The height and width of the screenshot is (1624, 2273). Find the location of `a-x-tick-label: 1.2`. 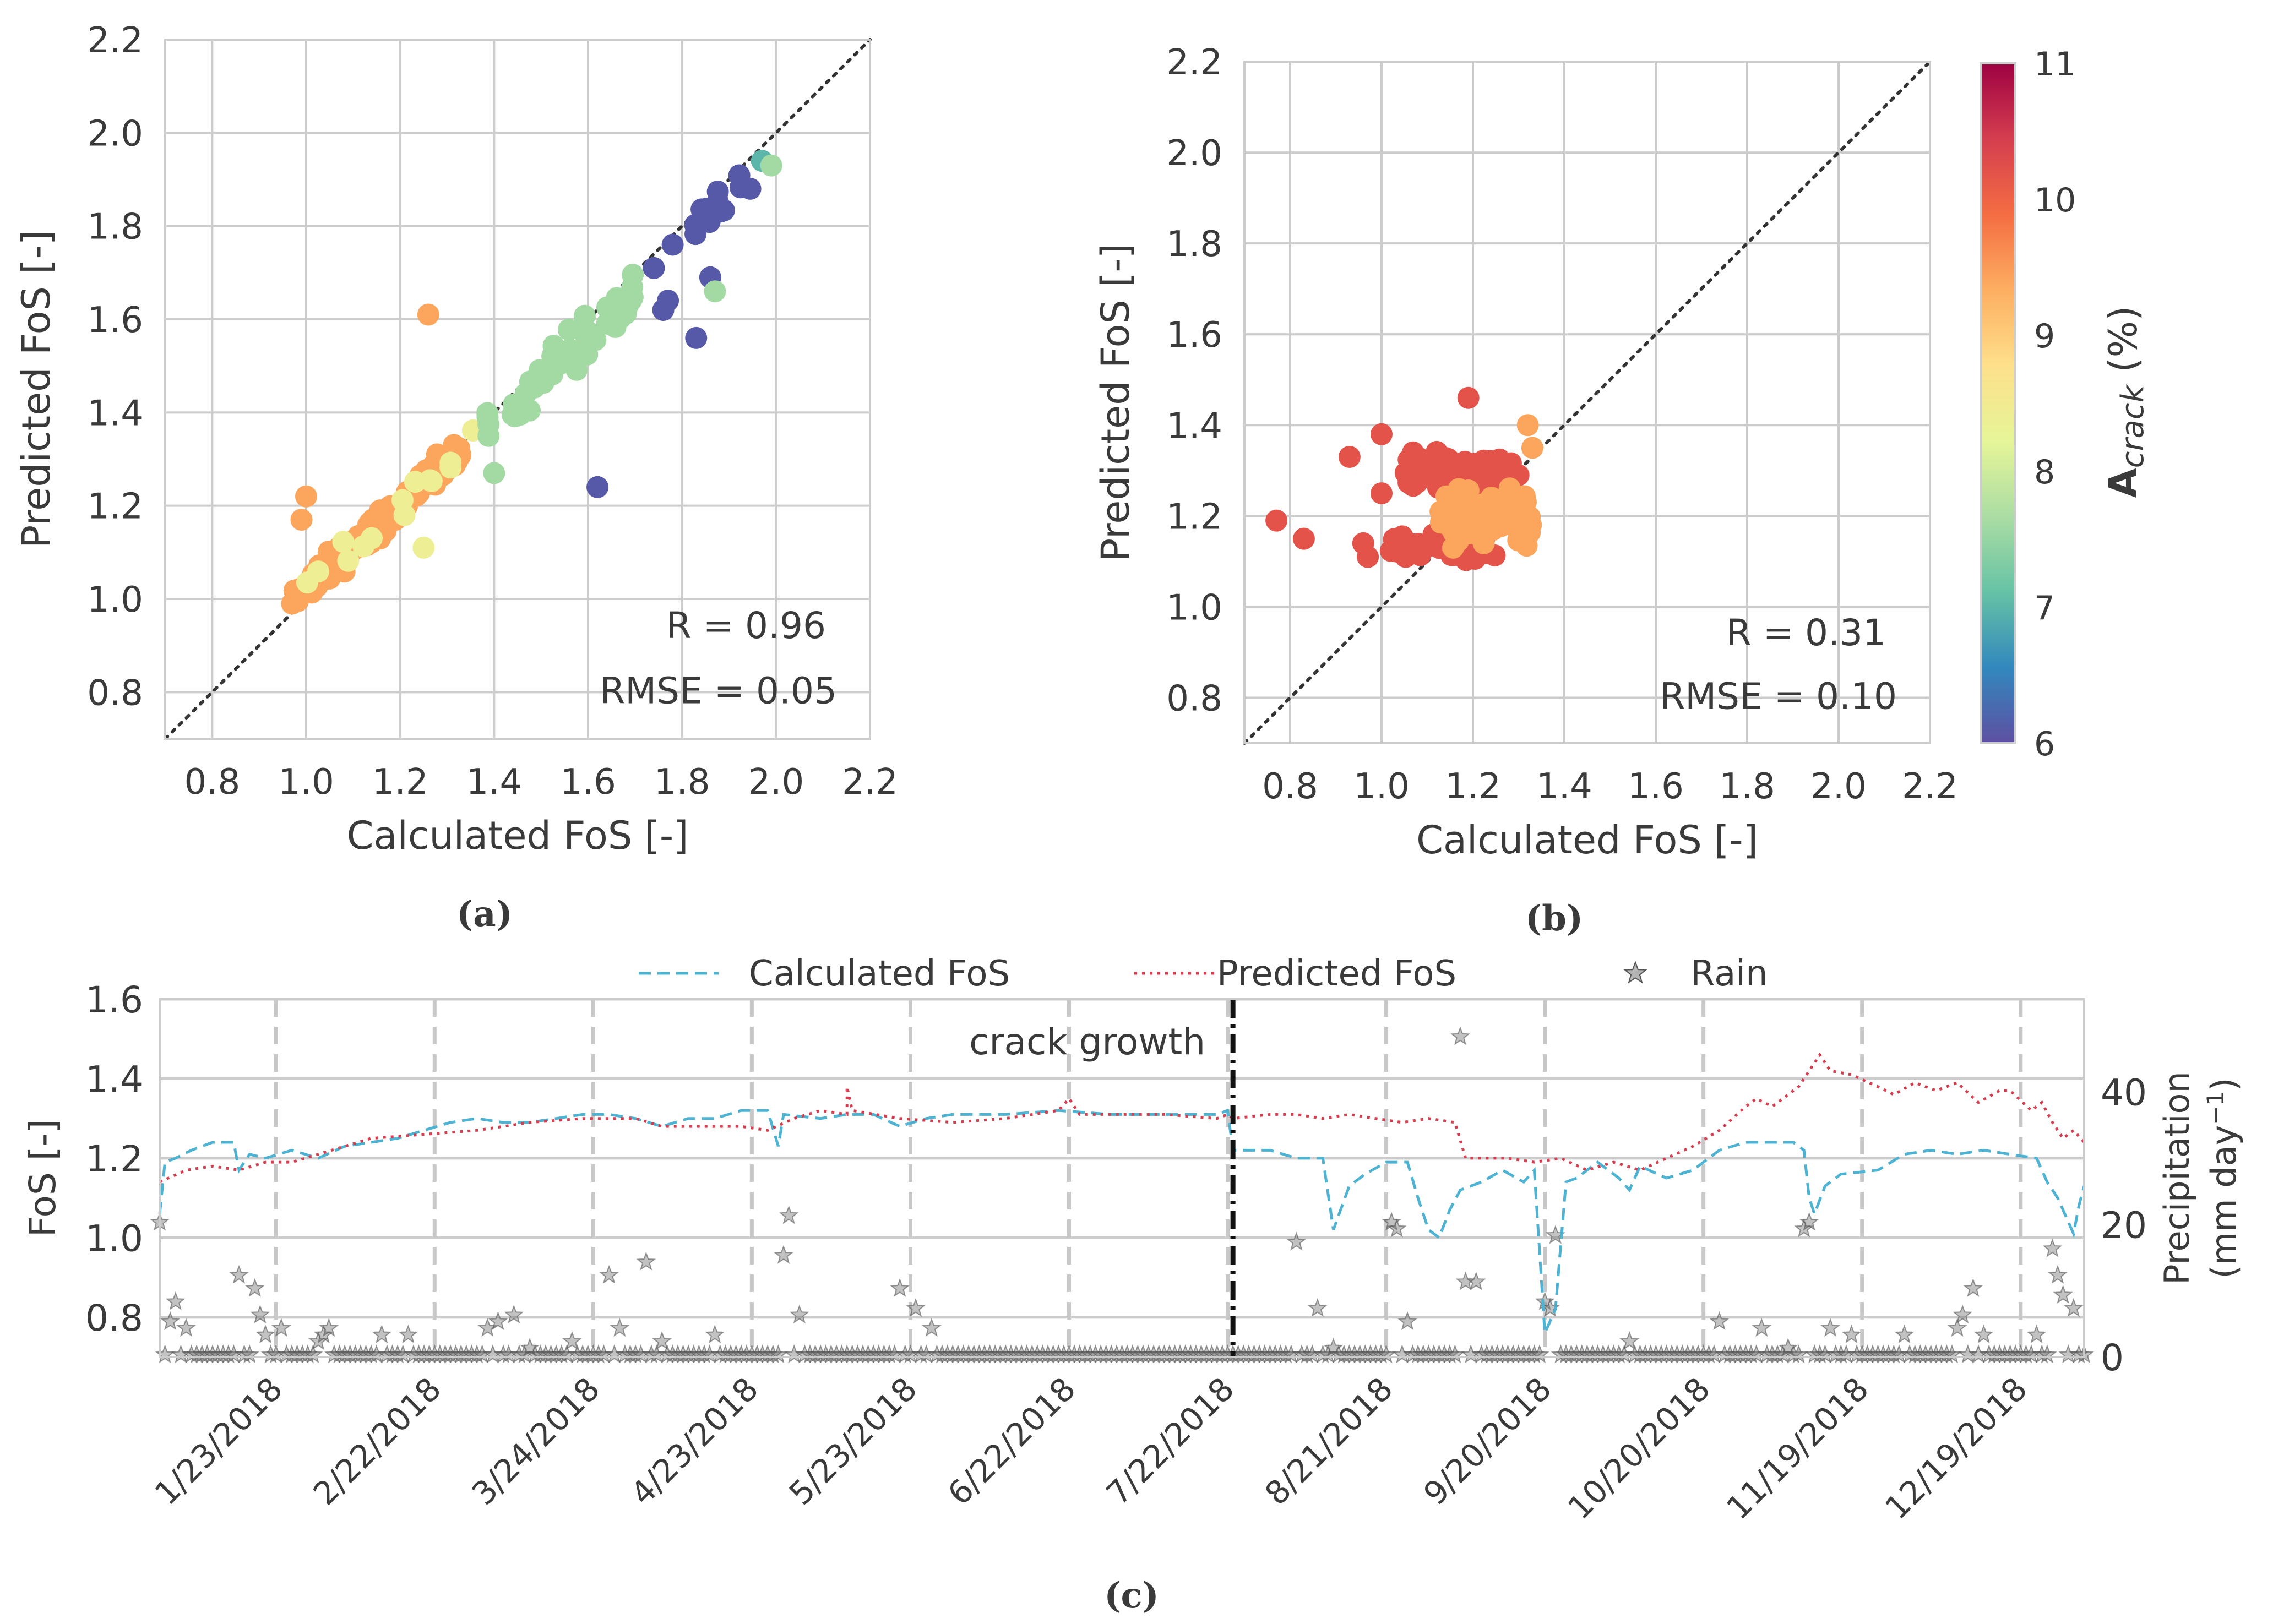

a-x-tick-label: 1.2 is located at coordinates (400, 782).